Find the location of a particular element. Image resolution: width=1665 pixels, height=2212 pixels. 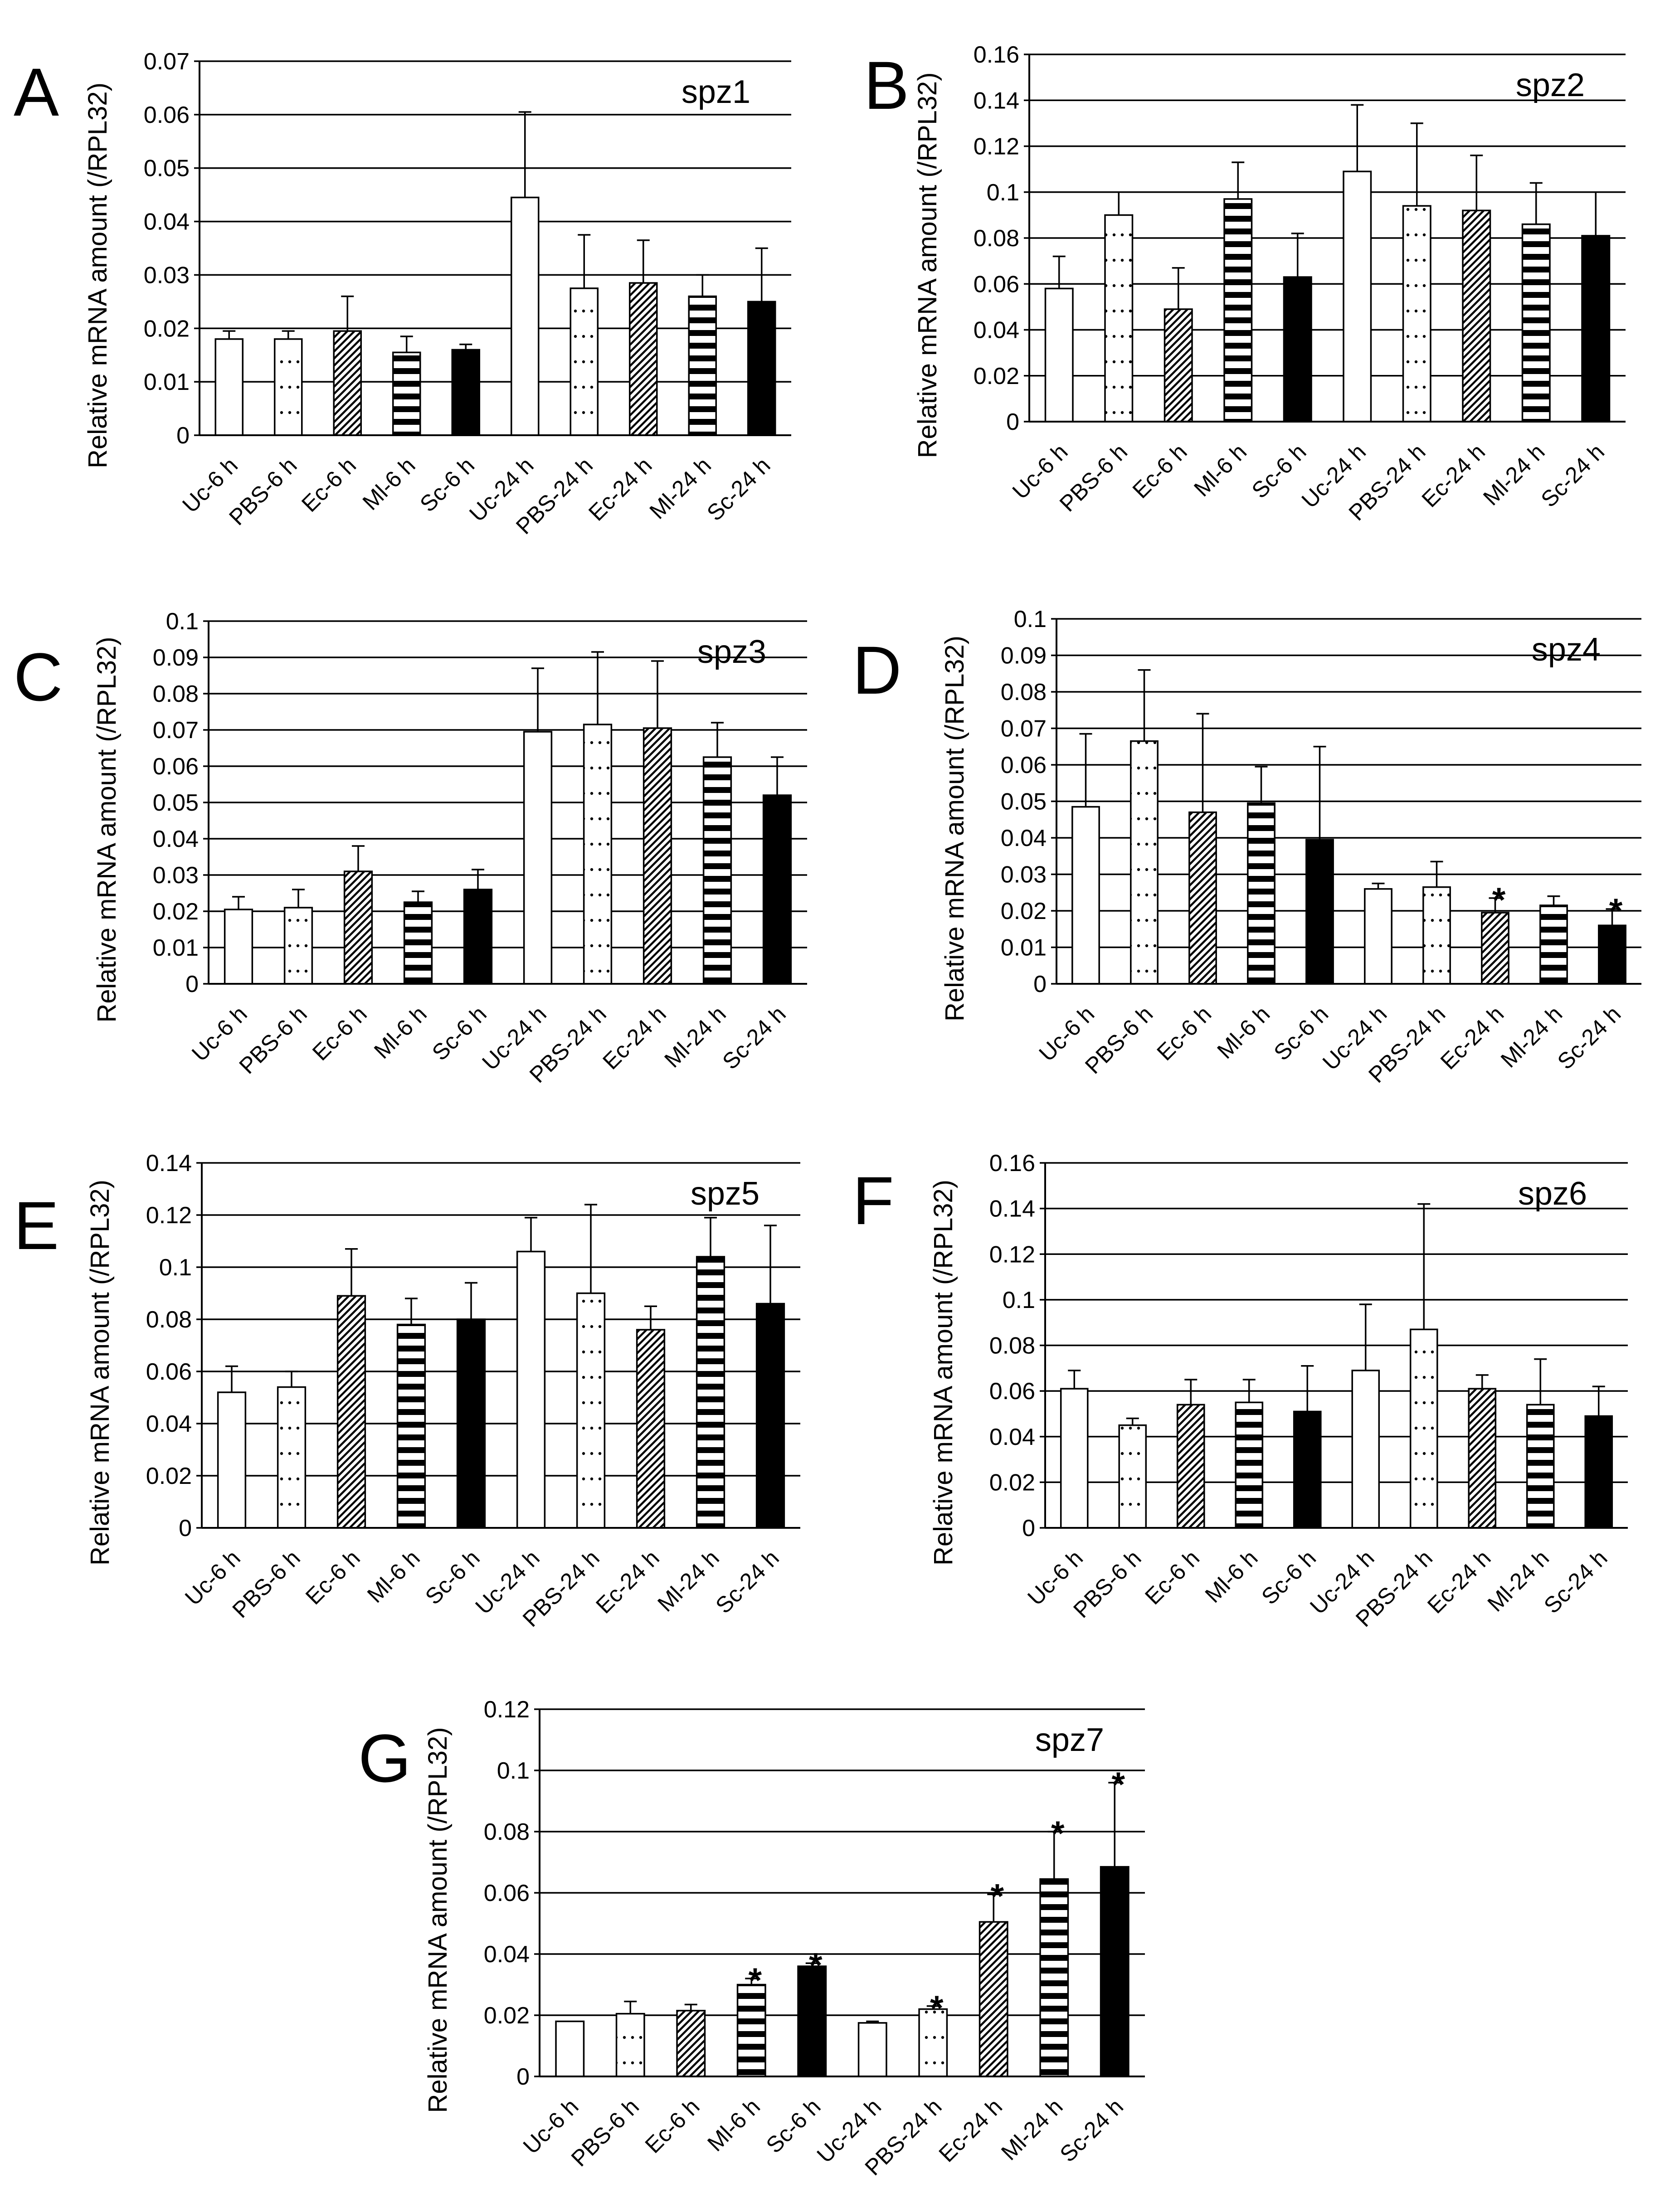

panel-f-category-label: Ec-24 h is located at coordinates (1458, 1581).